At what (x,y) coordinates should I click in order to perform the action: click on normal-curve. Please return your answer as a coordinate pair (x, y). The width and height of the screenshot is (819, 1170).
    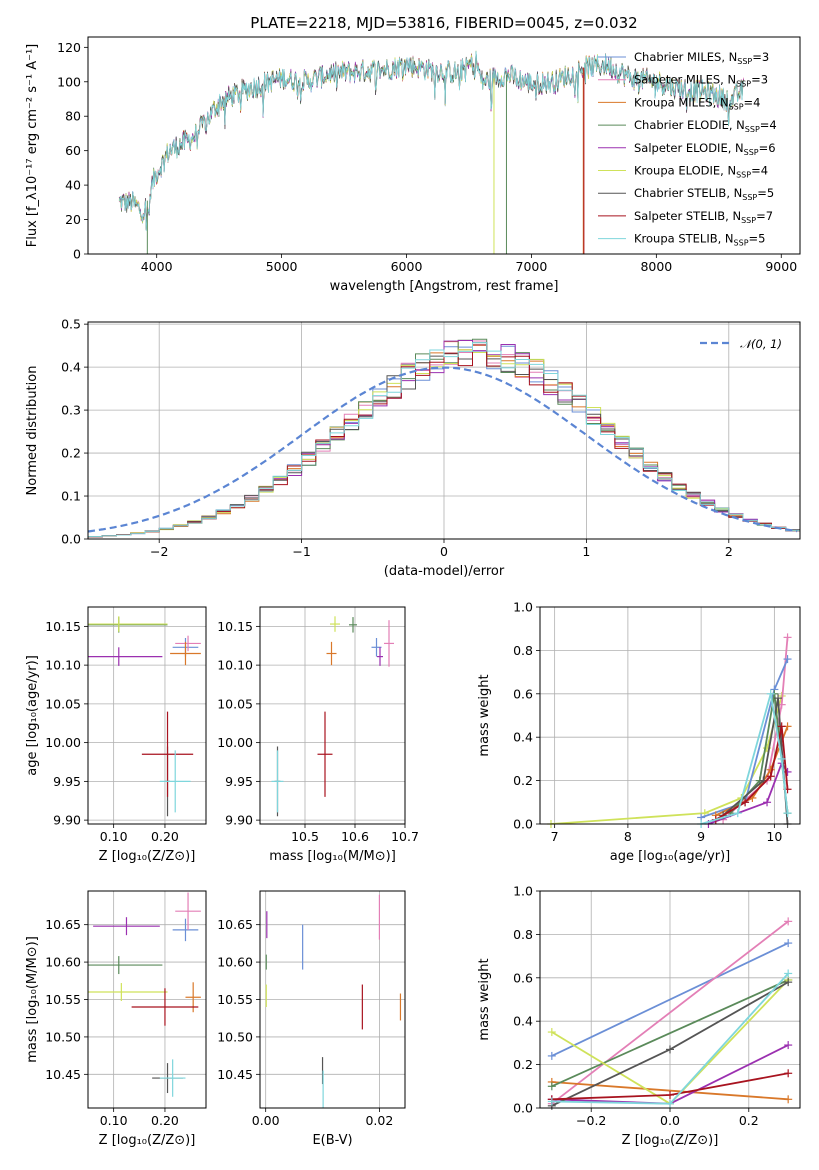
    Looking at the image, I should click on (443, 449).